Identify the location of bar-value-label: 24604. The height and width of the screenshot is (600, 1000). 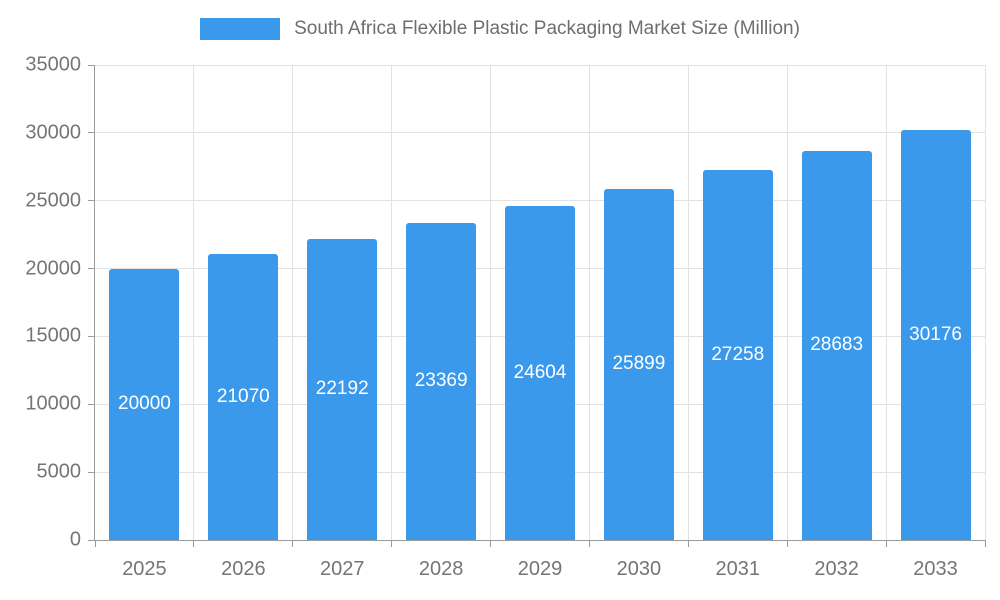
(540, 373).